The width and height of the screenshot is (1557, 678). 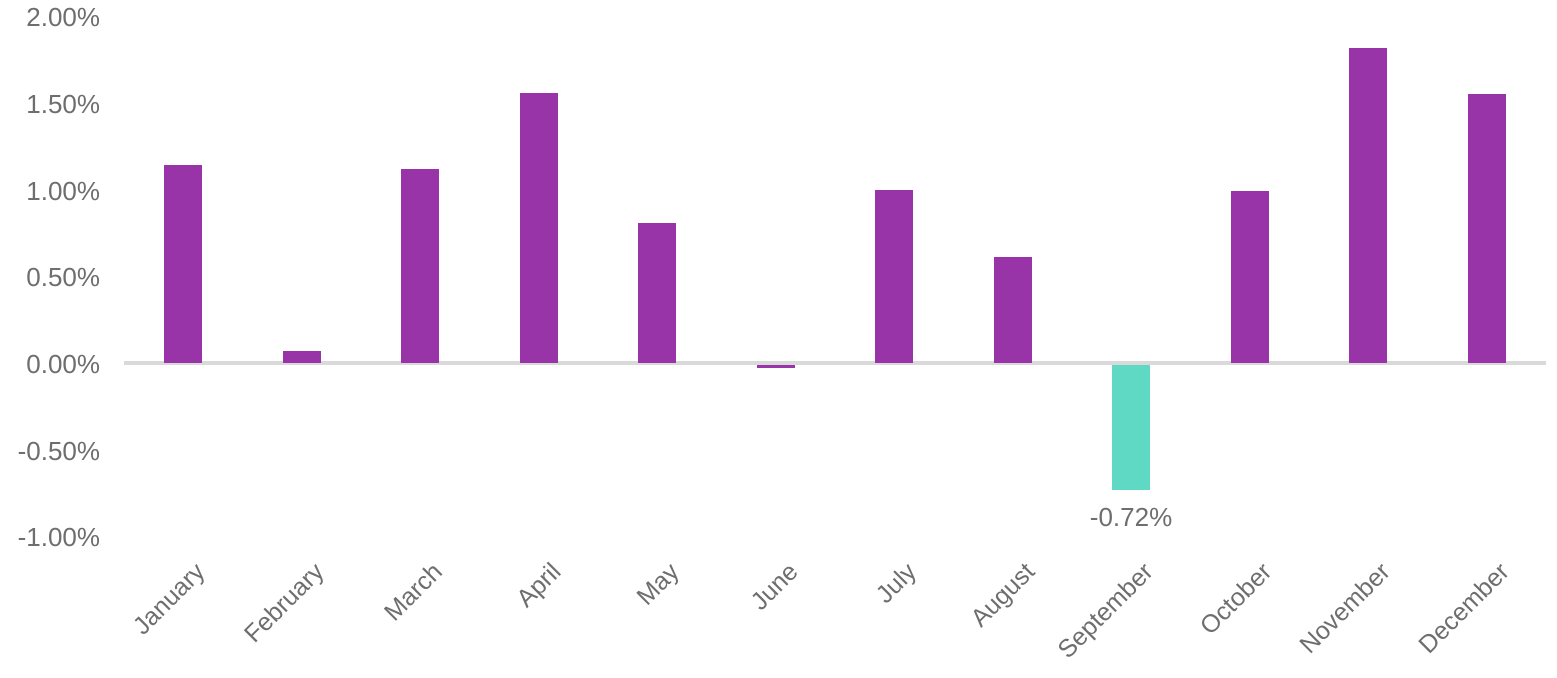 I want to click on x-axis-label-january: January, so click(x=169, y=599).